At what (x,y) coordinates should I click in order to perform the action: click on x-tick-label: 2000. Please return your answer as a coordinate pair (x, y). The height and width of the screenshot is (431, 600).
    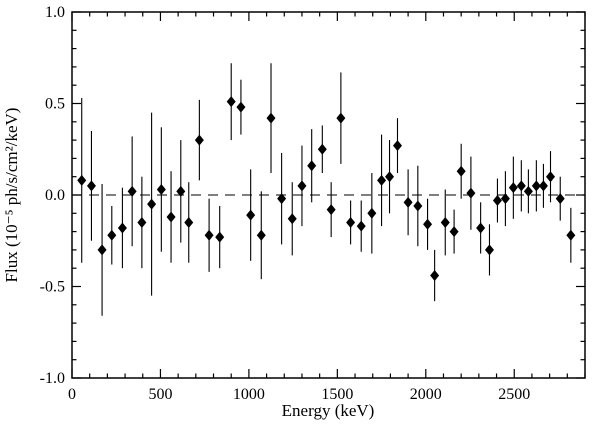
    Looking at the image, I should click on (426, 394).